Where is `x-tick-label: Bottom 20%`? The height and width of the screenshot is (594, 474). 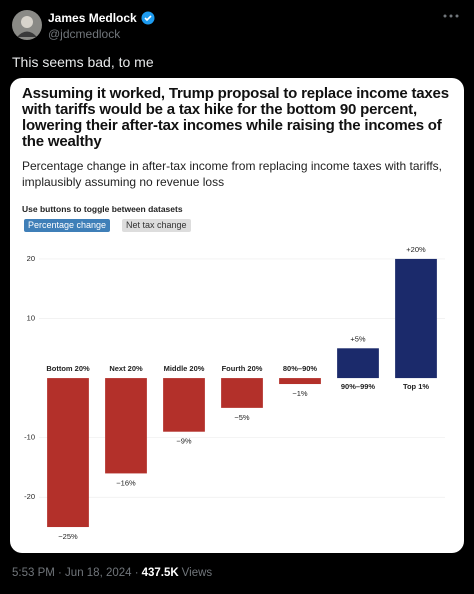
x-tick-label: Bottom 20% is located at coordinates (68, 368).